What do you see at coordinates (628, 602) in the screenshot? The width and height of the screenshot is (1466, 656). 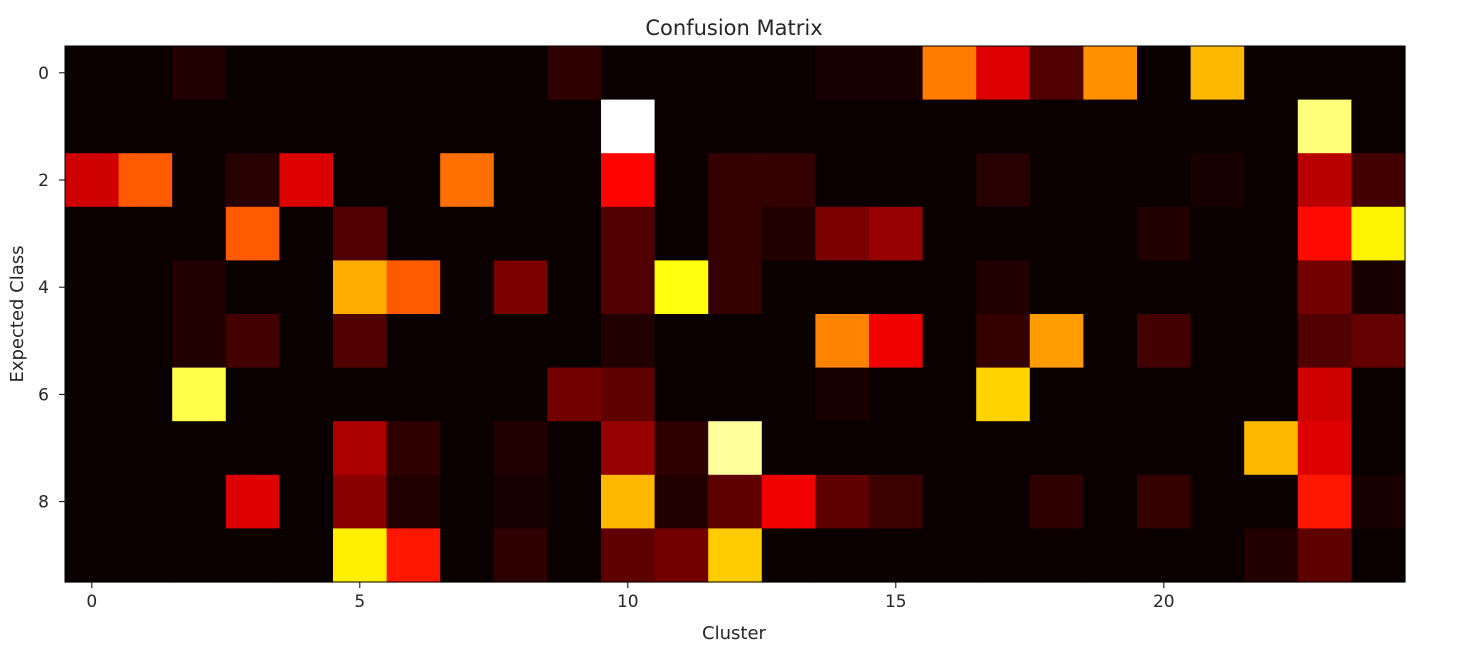 I see `x-tick-label: 10` at bounding box center [628, 602].